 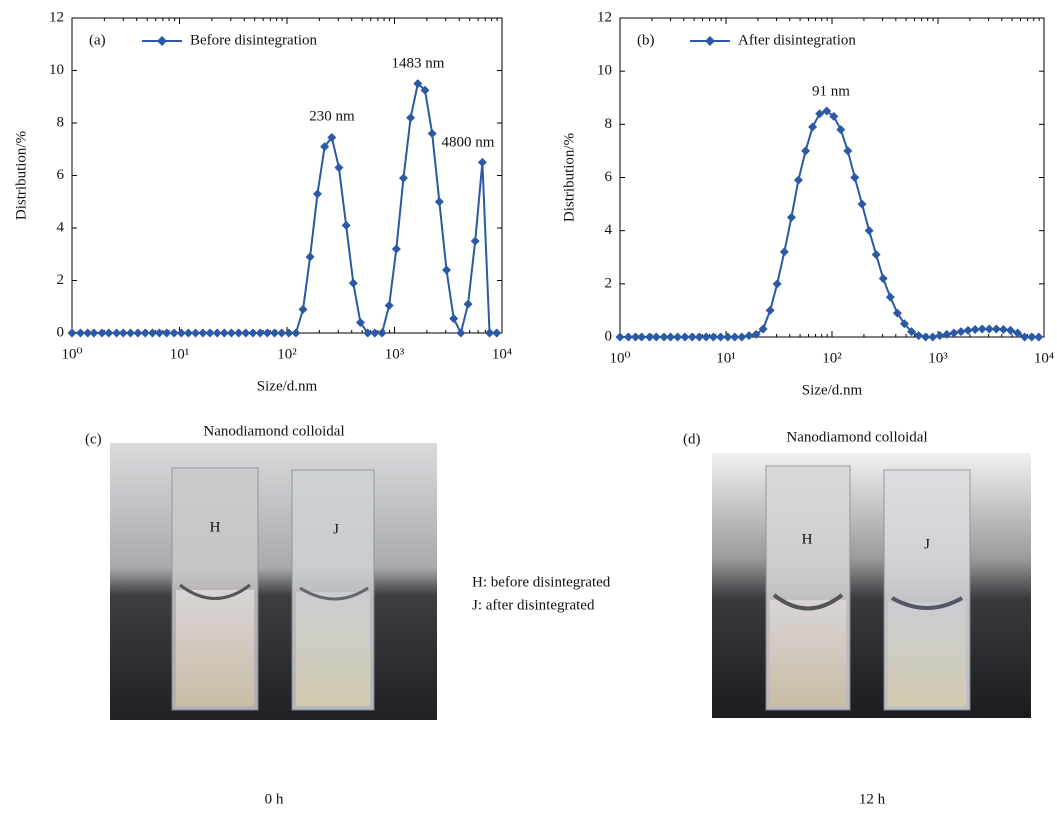 What do you see at coordinates (938, 358) in the screenshot?
I see `x-tick-label: 10³` at bounding box center [938, 358].